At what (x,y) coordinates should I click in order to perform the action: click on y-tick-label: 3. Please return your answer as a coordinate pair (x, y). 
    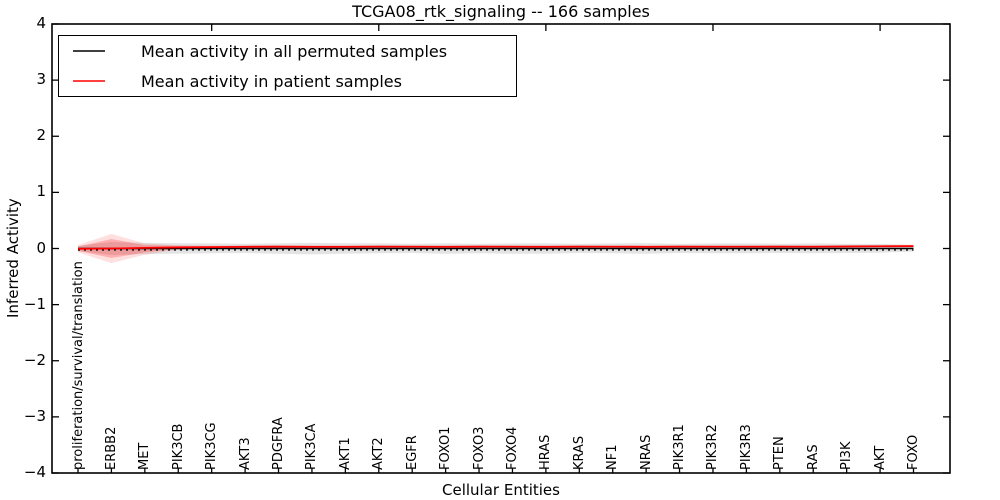
    Looking at the image, I should click on (41, 79).